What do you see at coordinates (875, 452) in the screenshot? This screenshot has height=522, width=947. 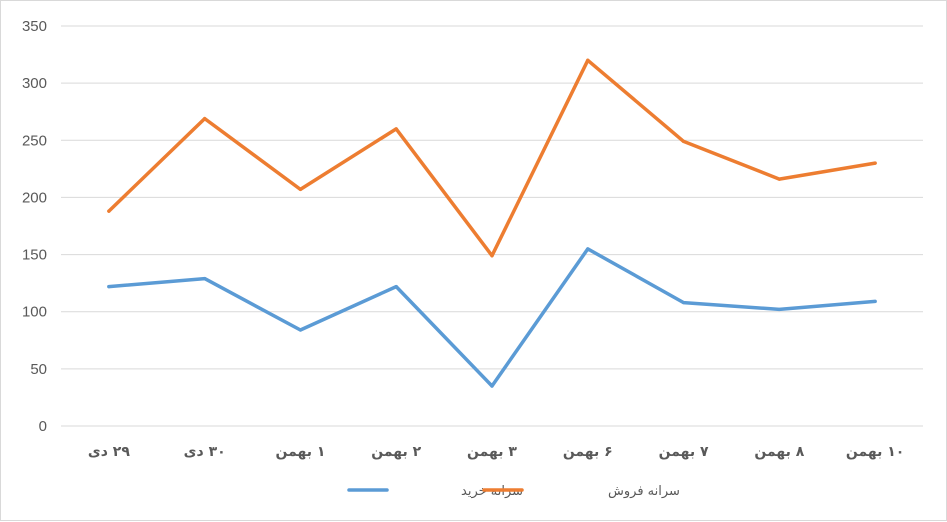 I see `x-tick-label: ۱۰ بهمن` at bounding box center [875, 452].